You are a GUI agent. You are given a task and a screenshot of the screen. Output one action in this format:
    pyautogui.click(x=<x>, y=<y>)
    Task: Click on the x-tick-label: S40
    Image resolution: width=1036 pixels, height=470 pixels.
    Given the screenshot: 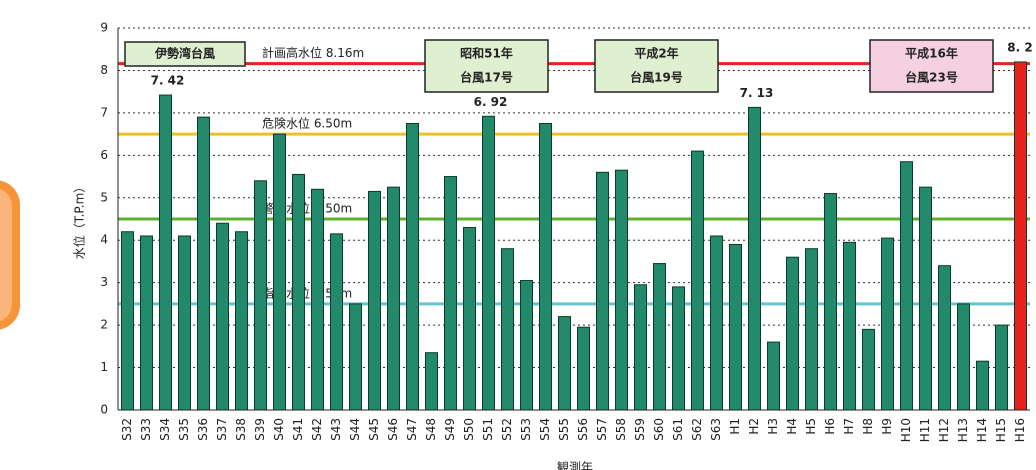 What is the action you would take?
    pyautogui.click(x=279, y=429)
    